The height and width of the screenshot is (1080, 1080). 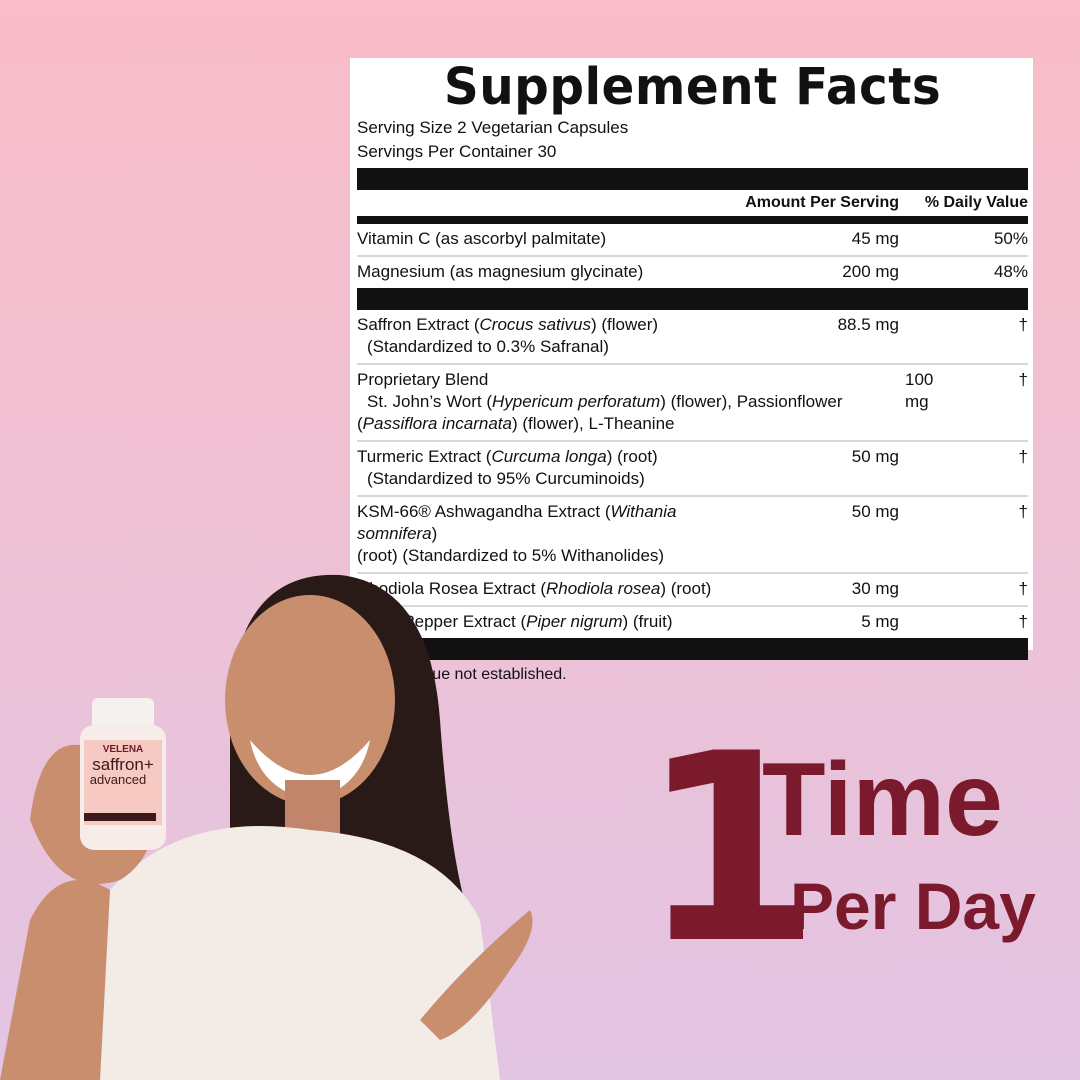 I want to click on product-bottle: VELENA saffron+ advanced, so click(x=123, y=774).